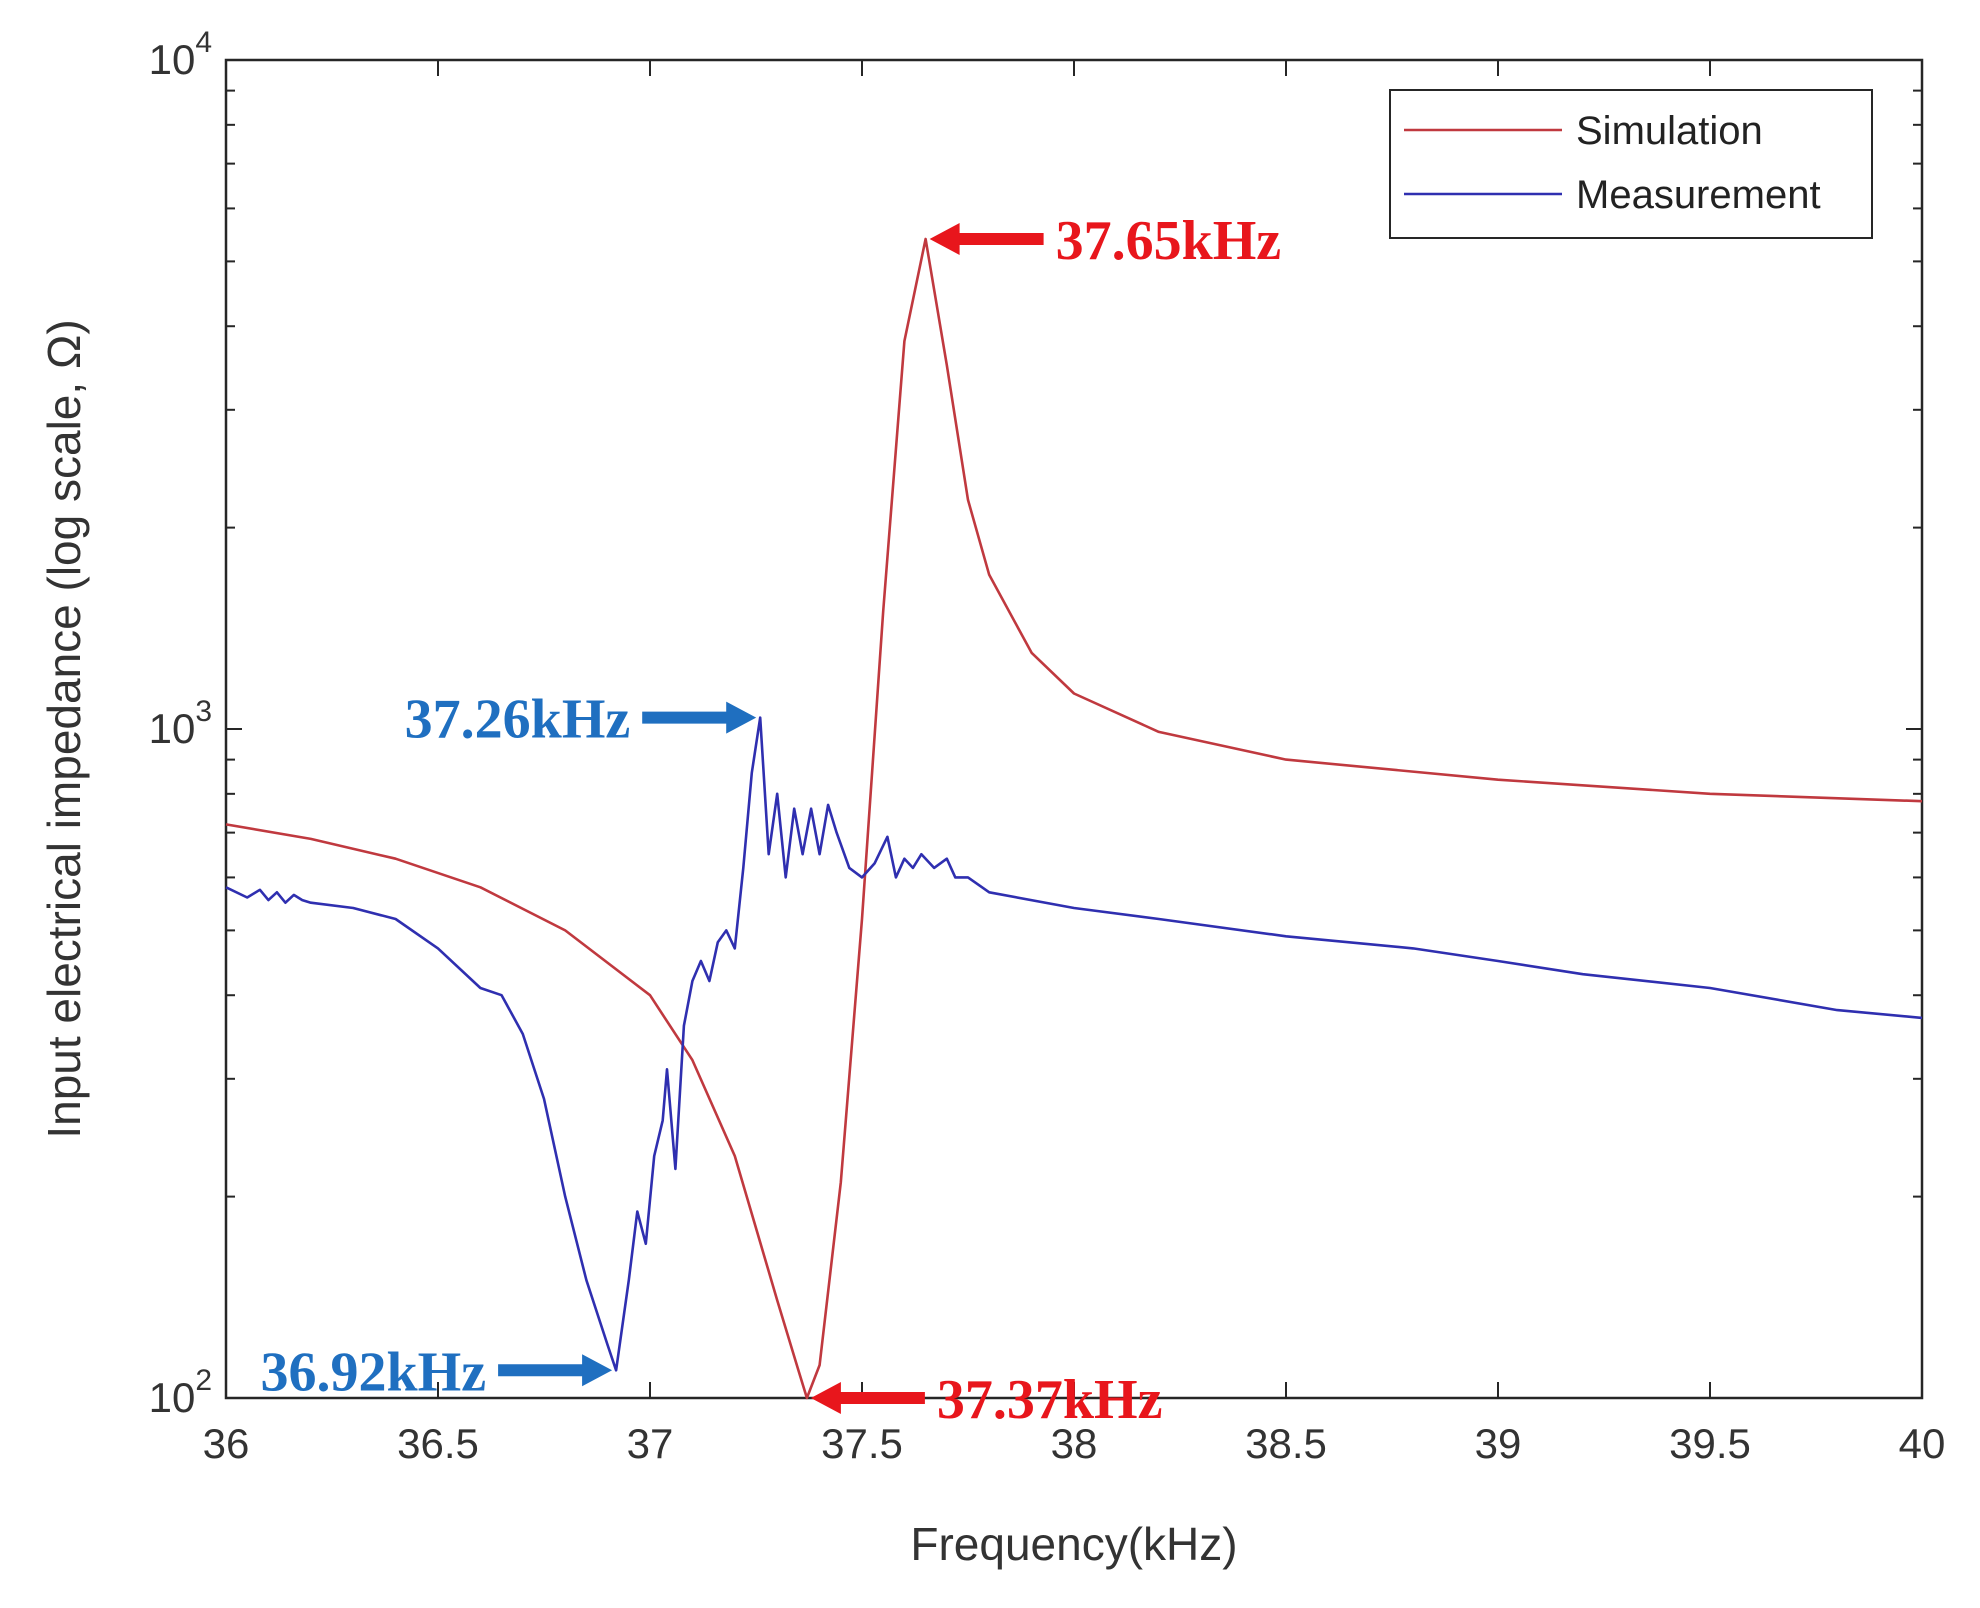 Image resolution: width=1980 pixels, height=1608 pixels. I want to click on y-tick-label: 10³, so click(180, 723).